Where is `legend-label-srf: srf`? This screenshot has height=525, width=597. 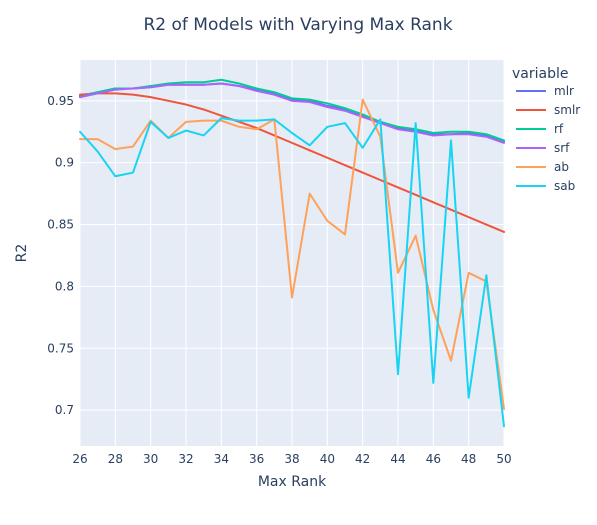 legend-label-srf: srf is located at coordinates (562, 148).